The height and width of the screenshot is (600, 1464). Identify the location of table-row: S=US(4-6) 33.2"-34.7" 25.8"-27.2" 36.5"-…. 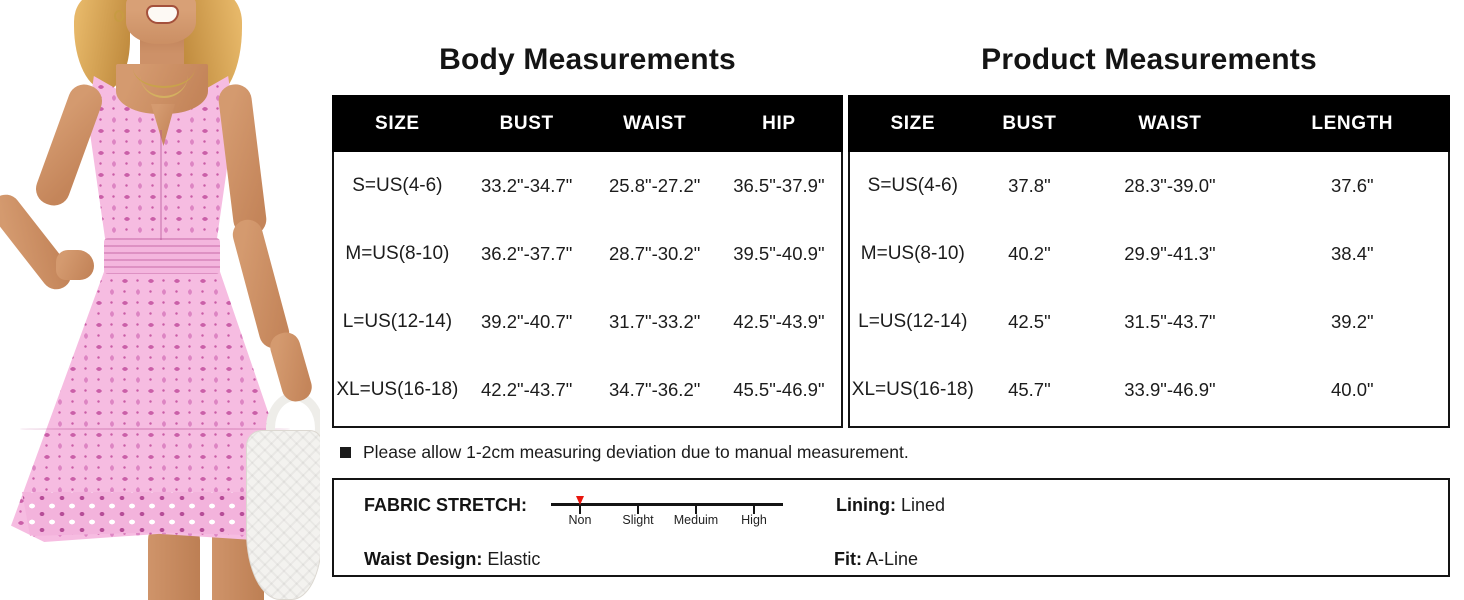
(587, 186).